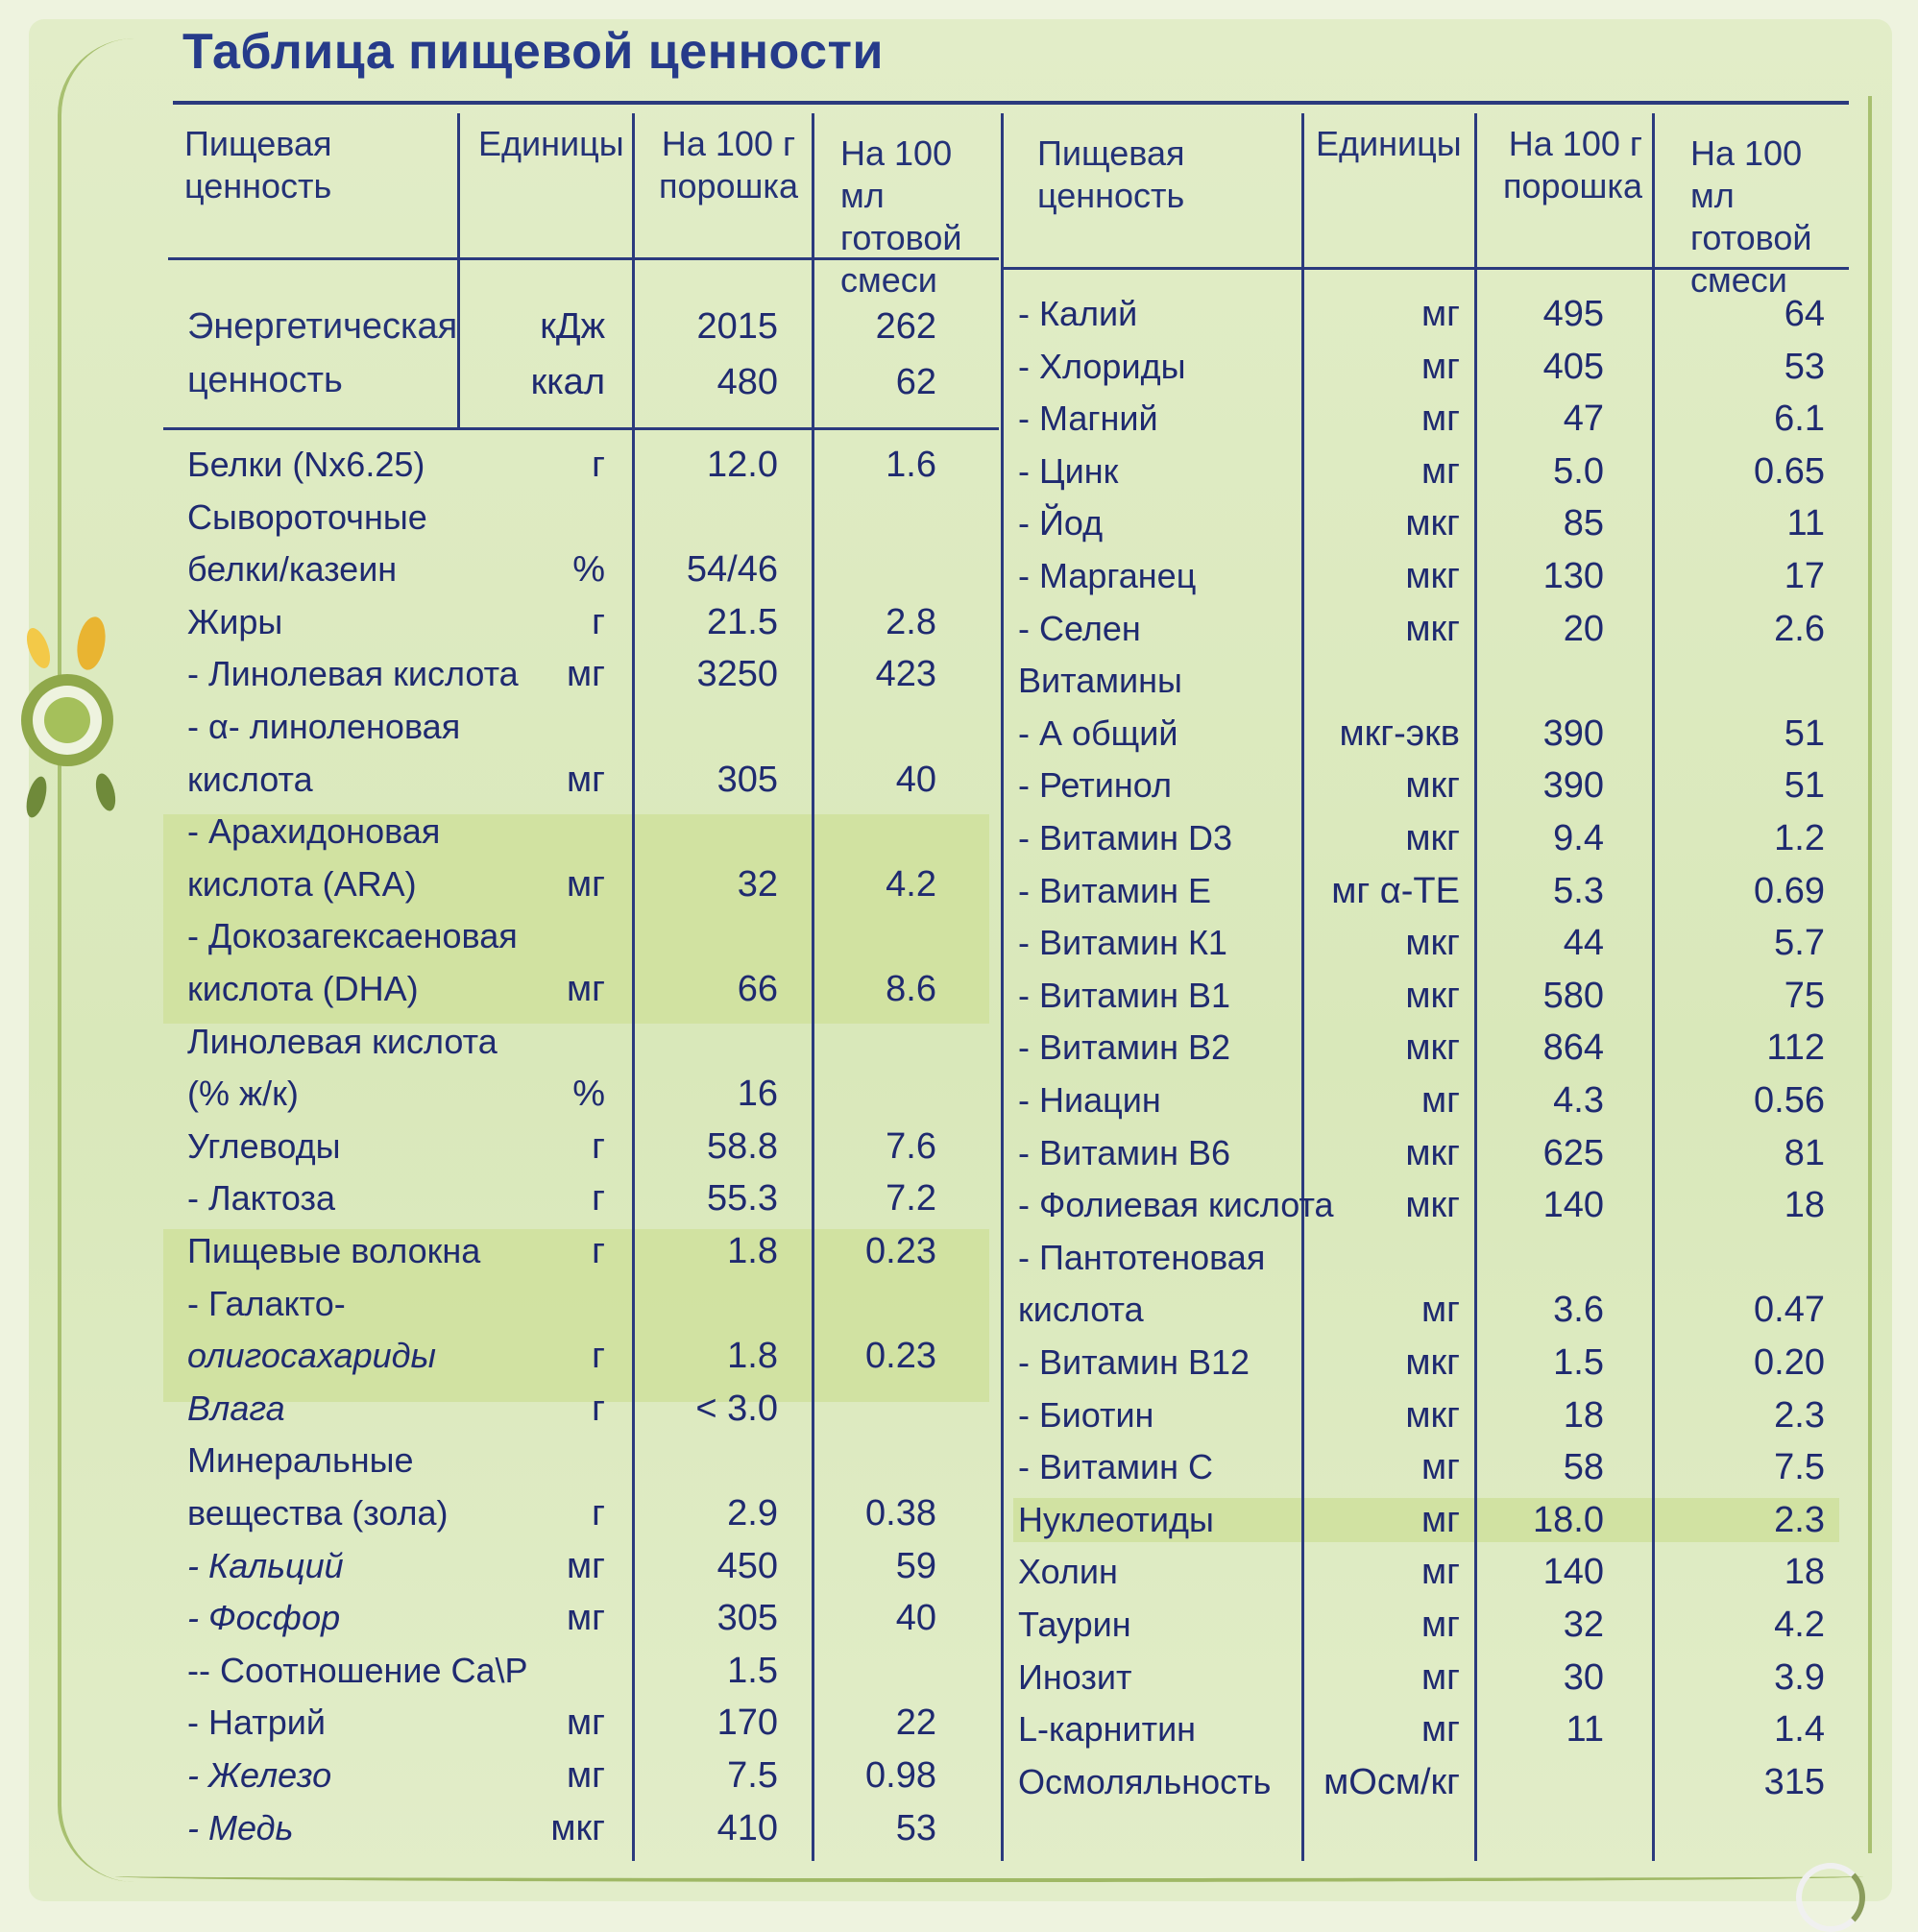  What do you see at coordinates (1114, 890) in the screenshot?
I see `right-row-11-name: - Витамин Е` at bounding box center [1114, 890].